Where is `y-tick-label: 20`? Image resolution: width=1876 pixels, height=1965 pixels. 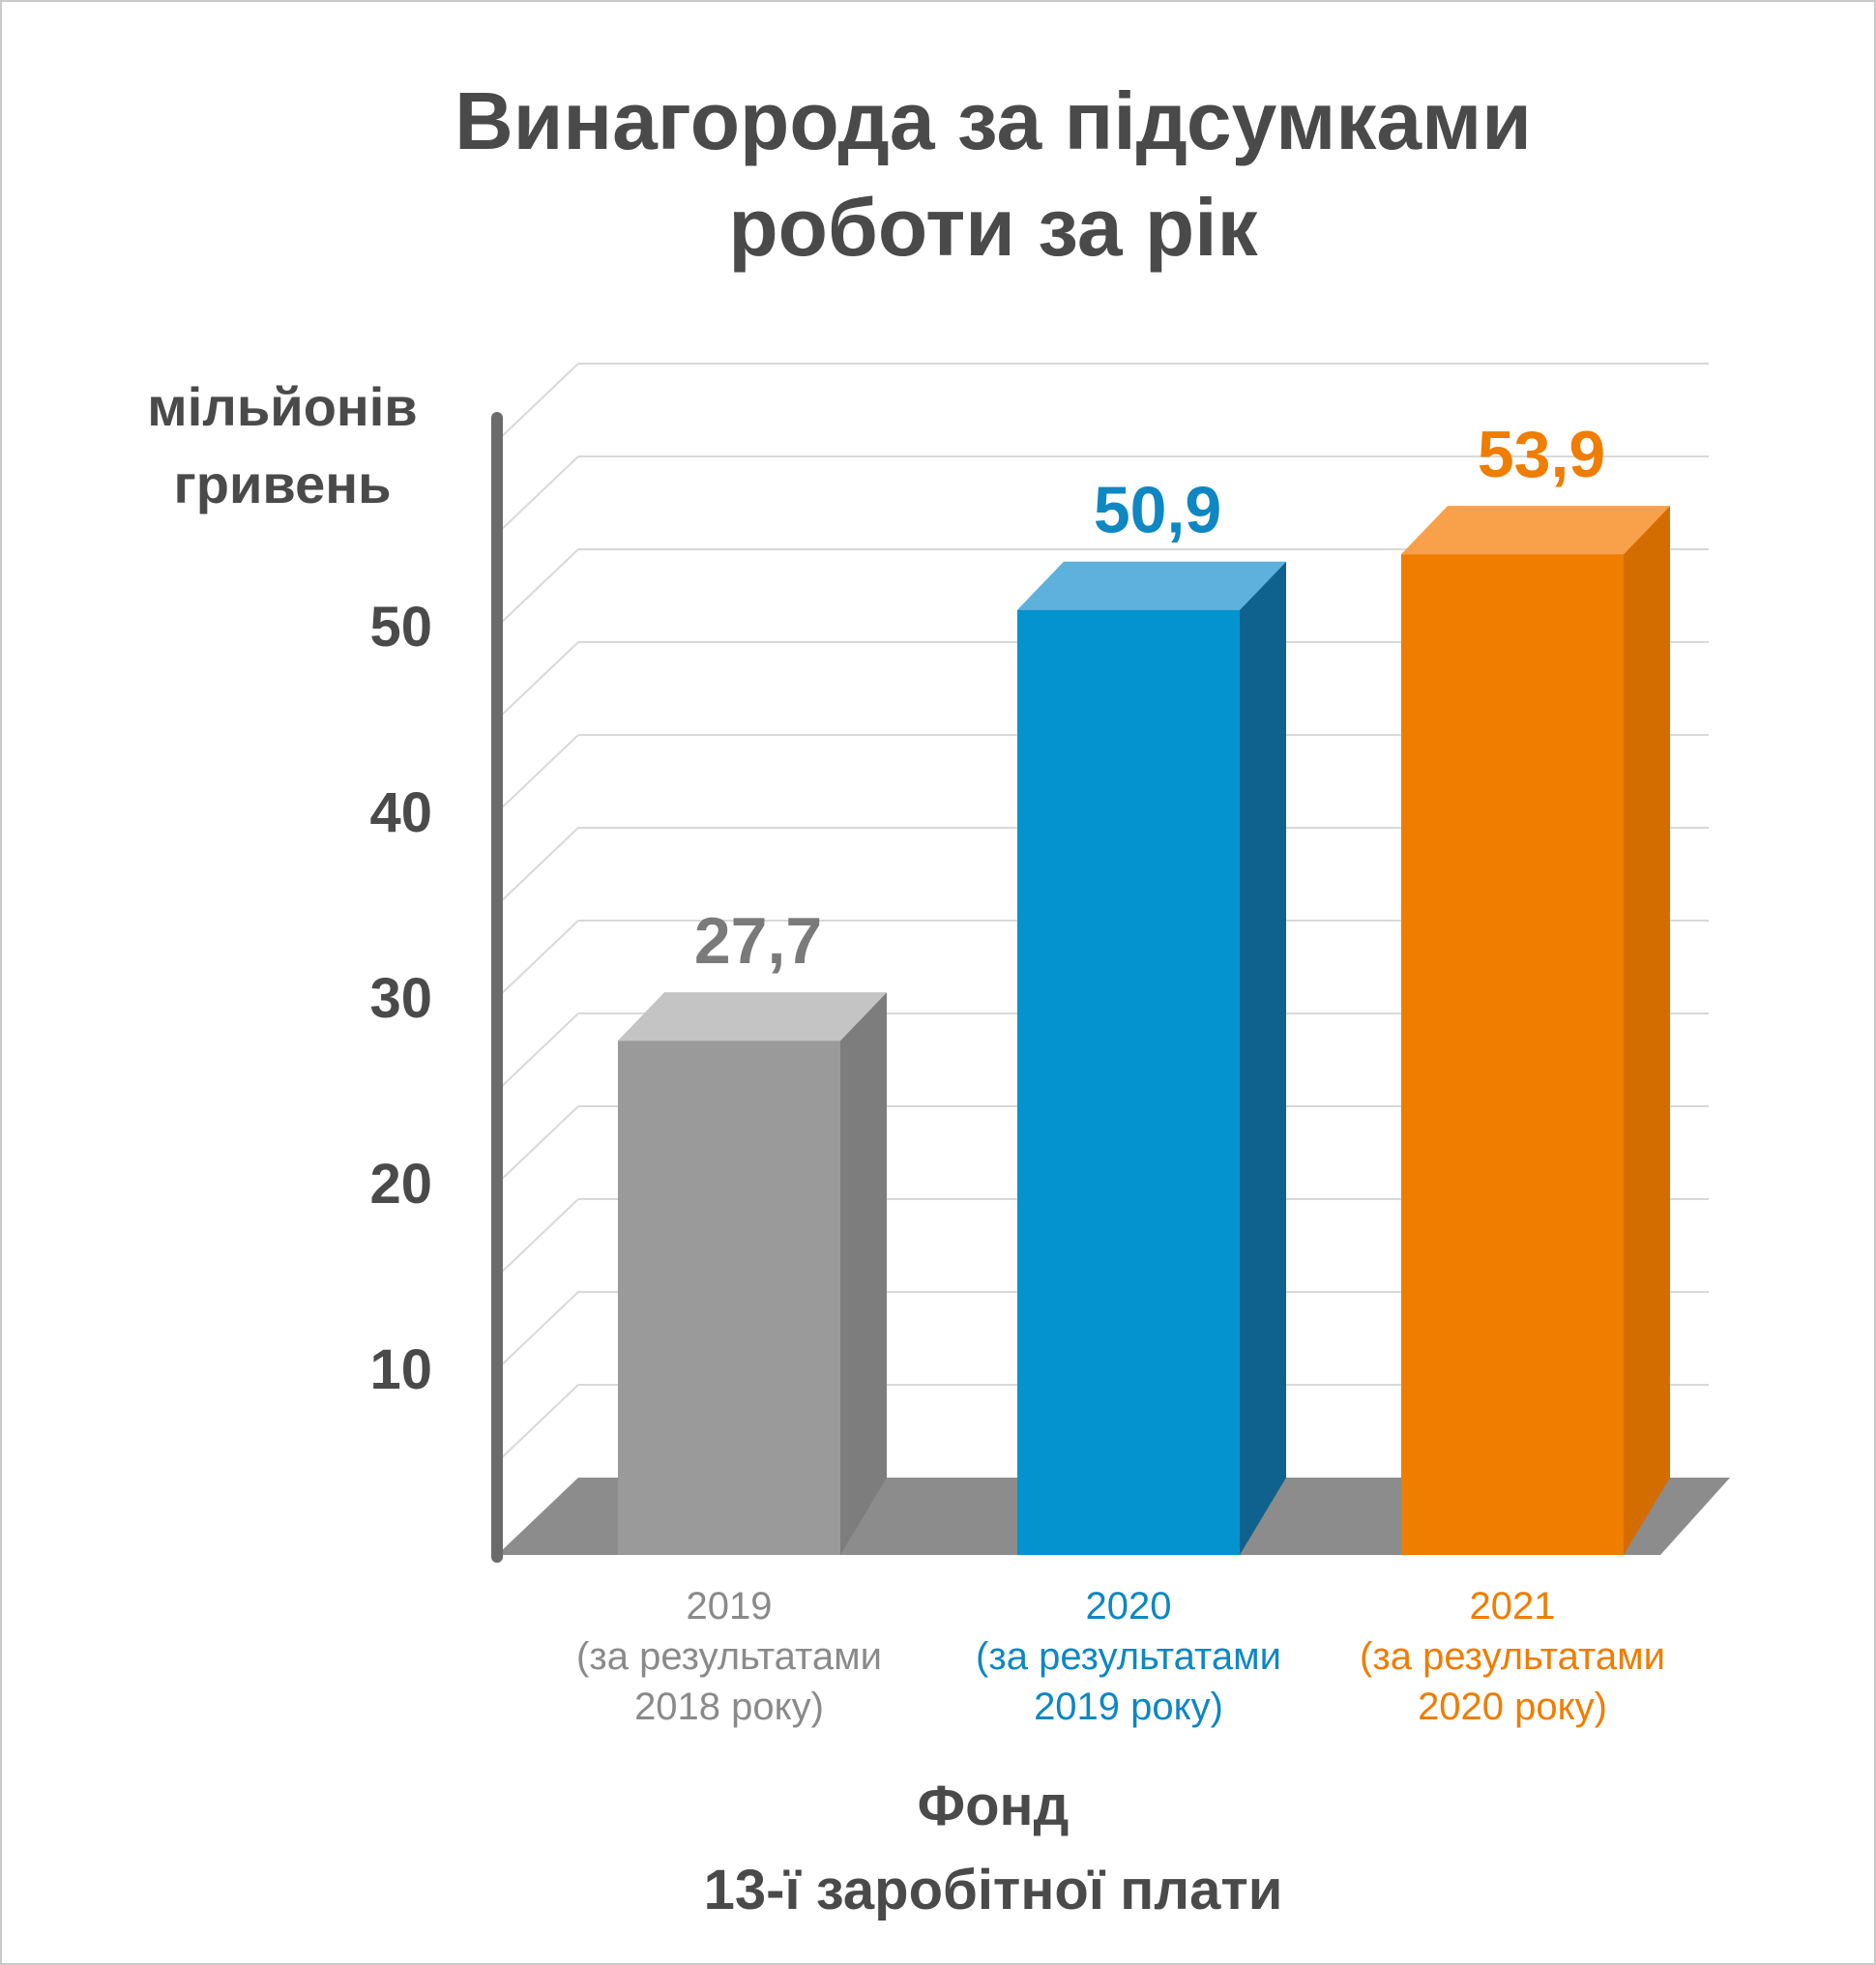
y-tick-label: 20 is located at coordinates (400, 1184).